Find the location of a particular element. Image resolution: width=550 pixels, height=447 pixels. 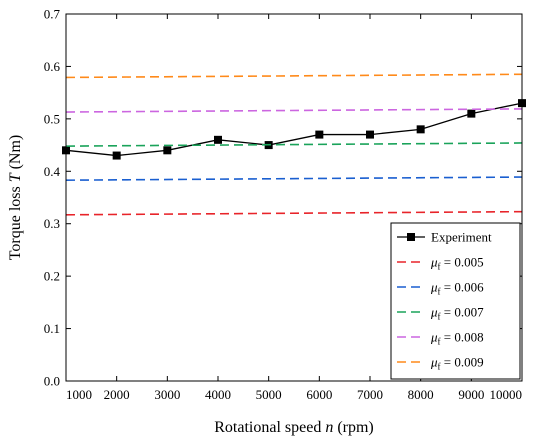

y-tick-label: 0.7 is located at coordinates (52, 14).